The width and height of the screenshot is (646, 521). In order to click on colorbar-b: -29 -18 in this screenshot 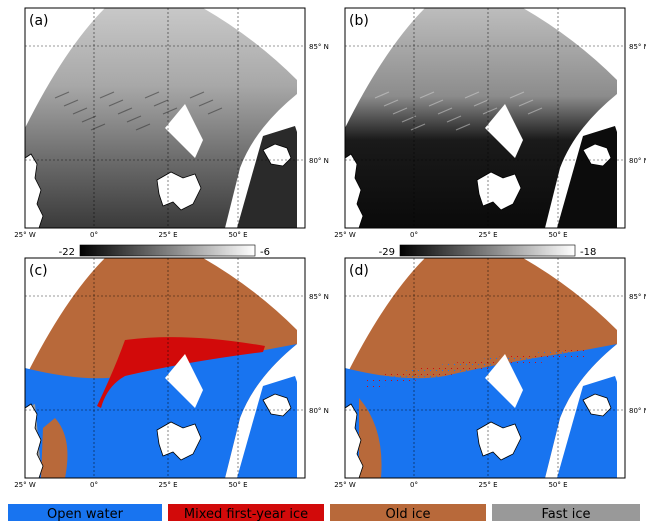, I will do `click(487, 251)`.